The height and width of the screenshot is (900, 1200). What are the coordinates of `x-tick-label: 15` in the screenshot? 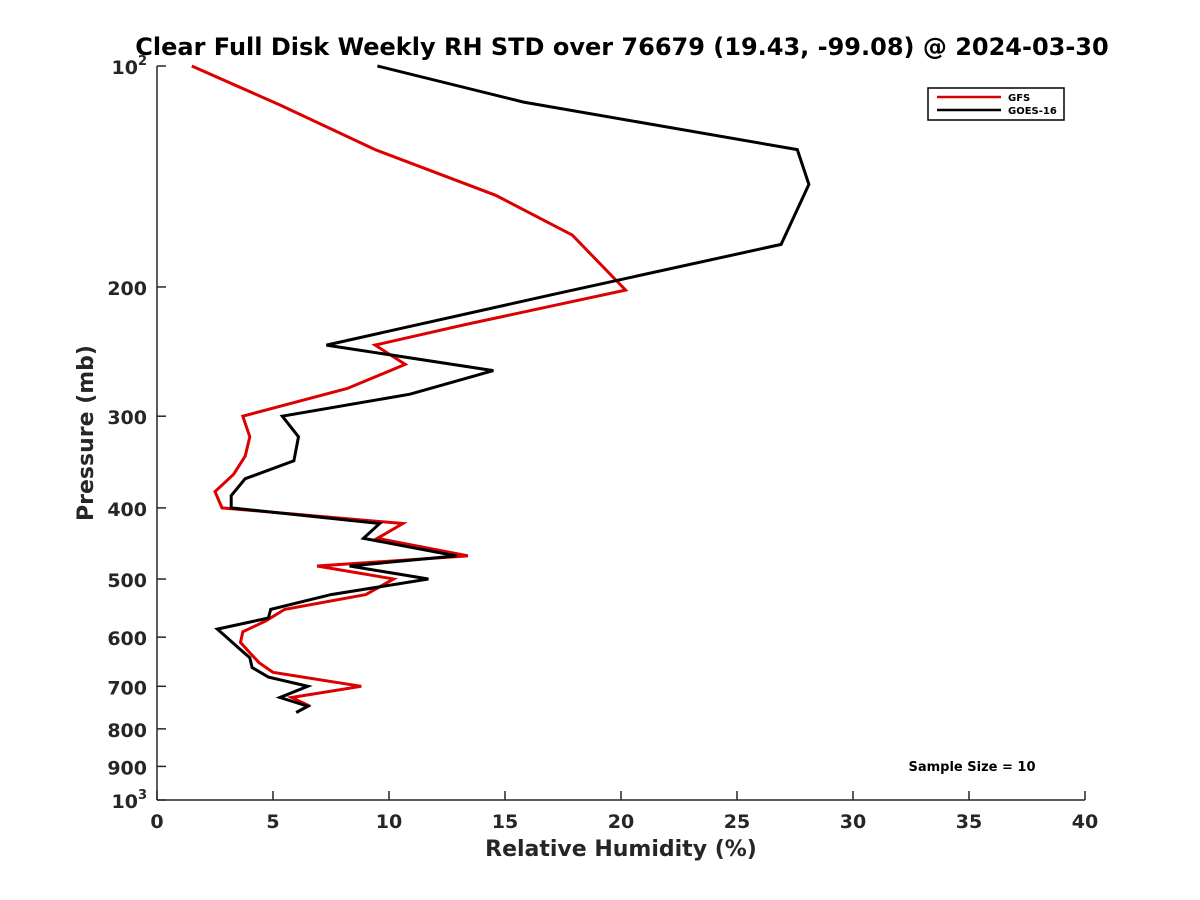 It's located at (505, 822).